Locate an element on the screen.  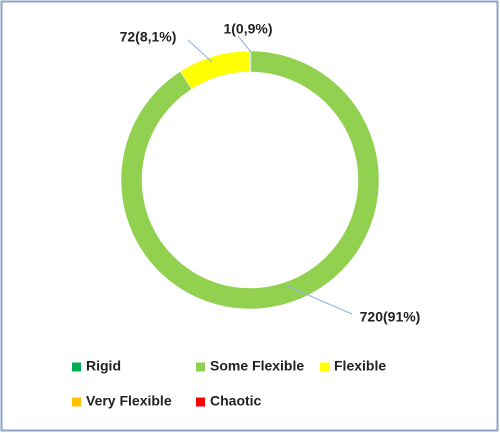
legend-label: Rigid is located at coordinates (103, 366).